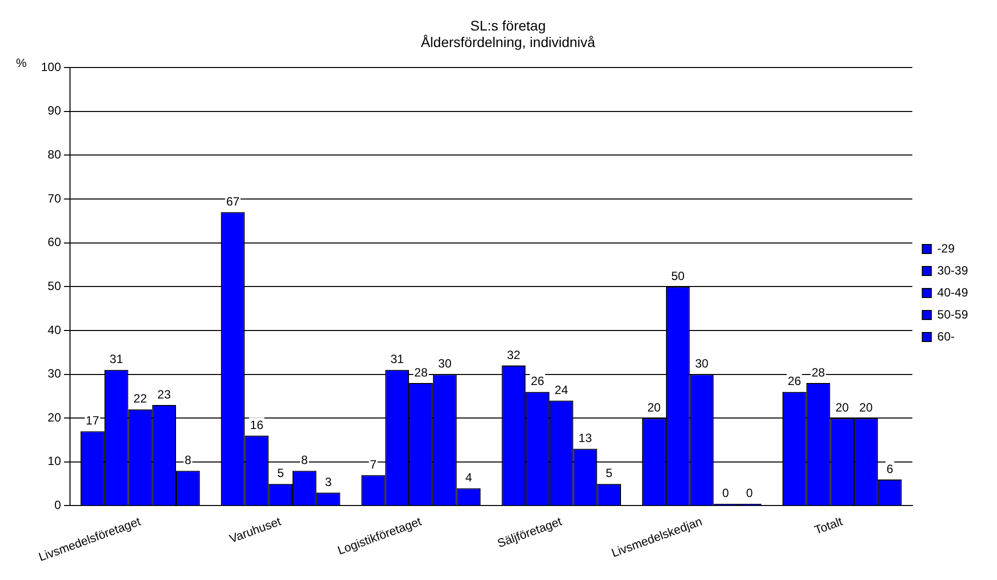  What do you see at coordinates (55, 155) in the screenshot?
I see `y-tick-label: 80` at bounding box center [55, 155].